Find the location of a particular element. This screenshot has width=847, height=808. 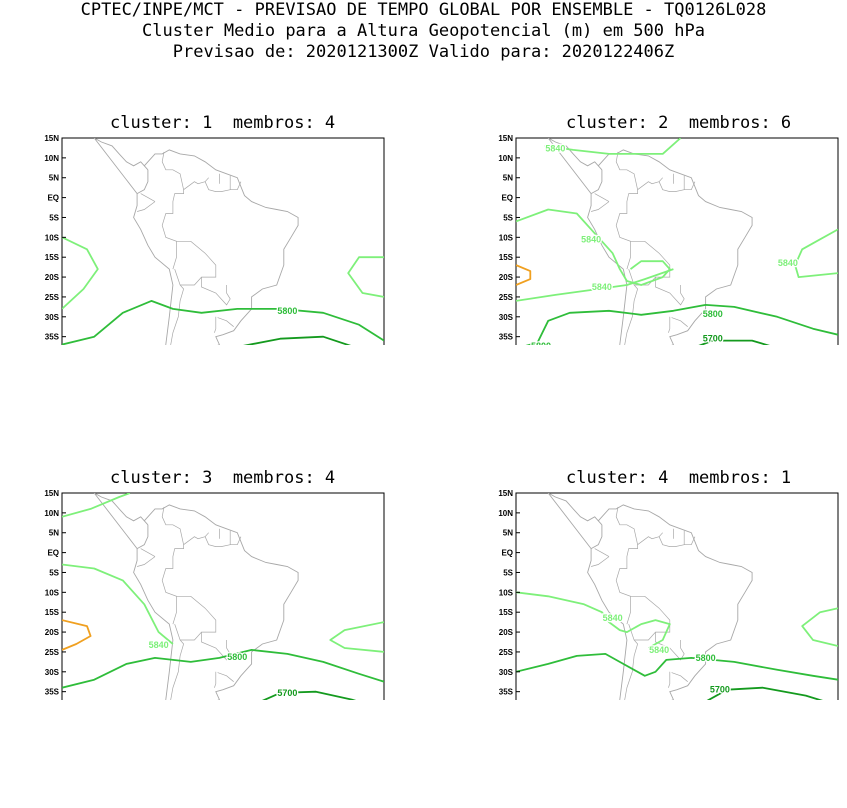

contour-label: 5800 is located at coordinates (706, 658).